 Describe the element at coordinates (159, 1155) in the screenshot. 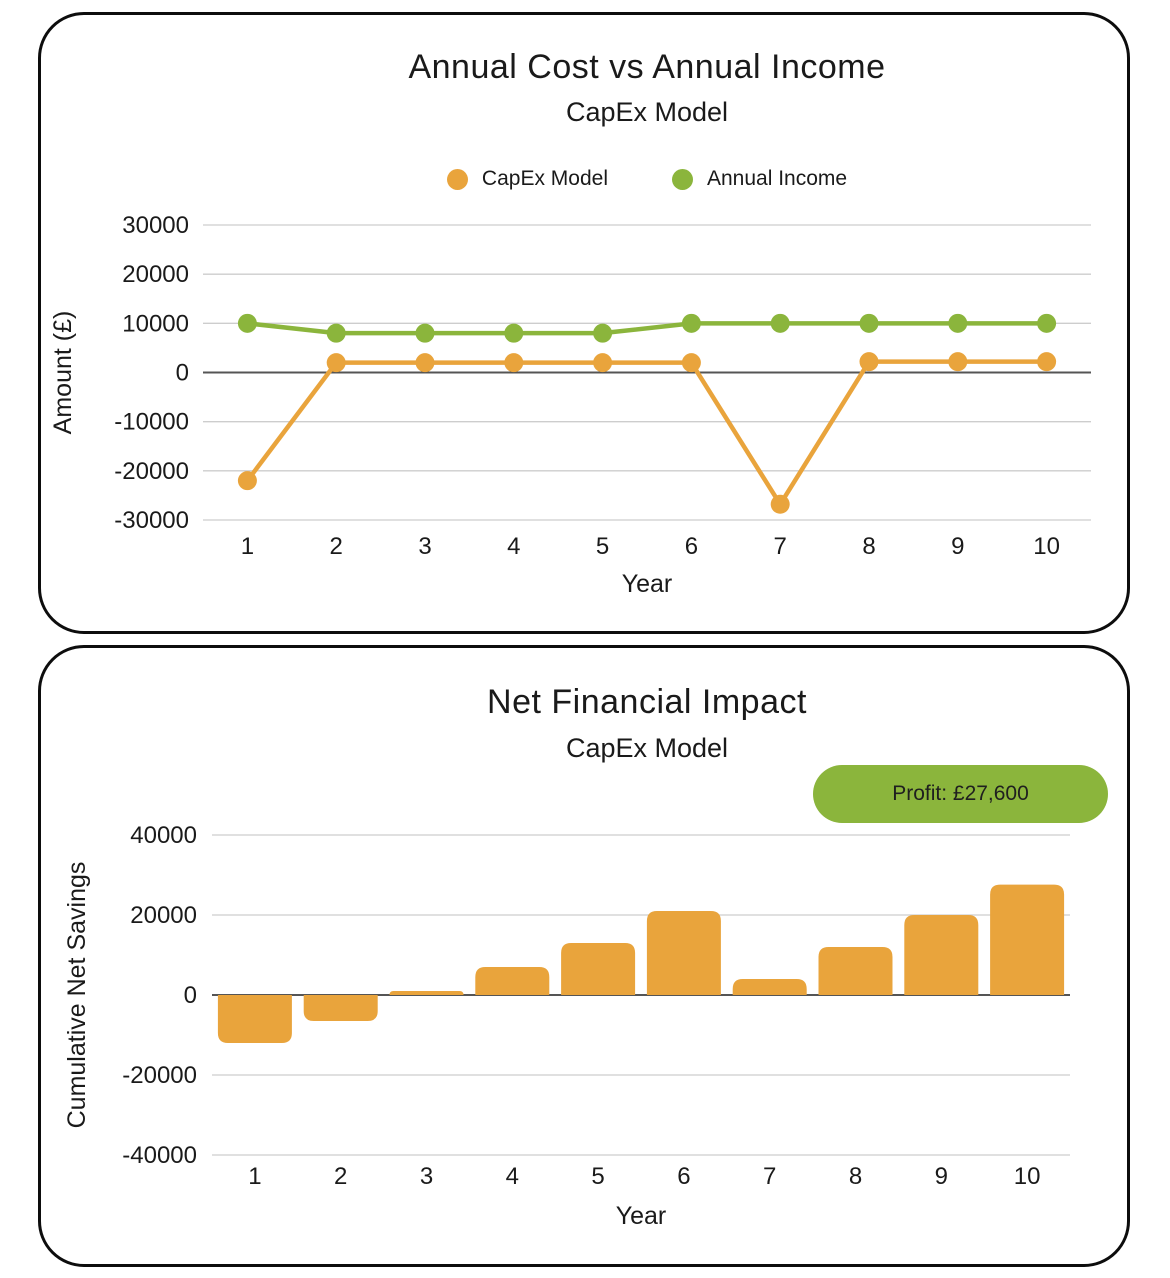

I see `y-tick-label: -40000` at that location.